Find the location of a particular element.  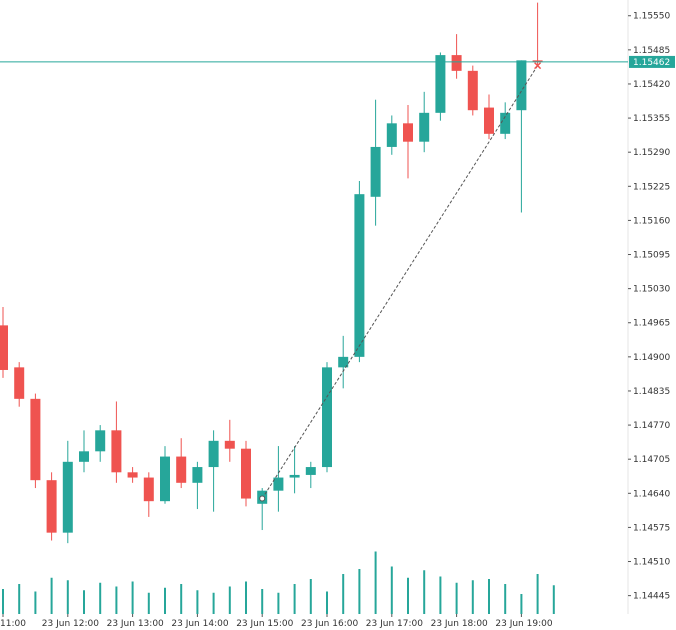

current-price-tag: 1.15462 is located at coordinates (652, 61).